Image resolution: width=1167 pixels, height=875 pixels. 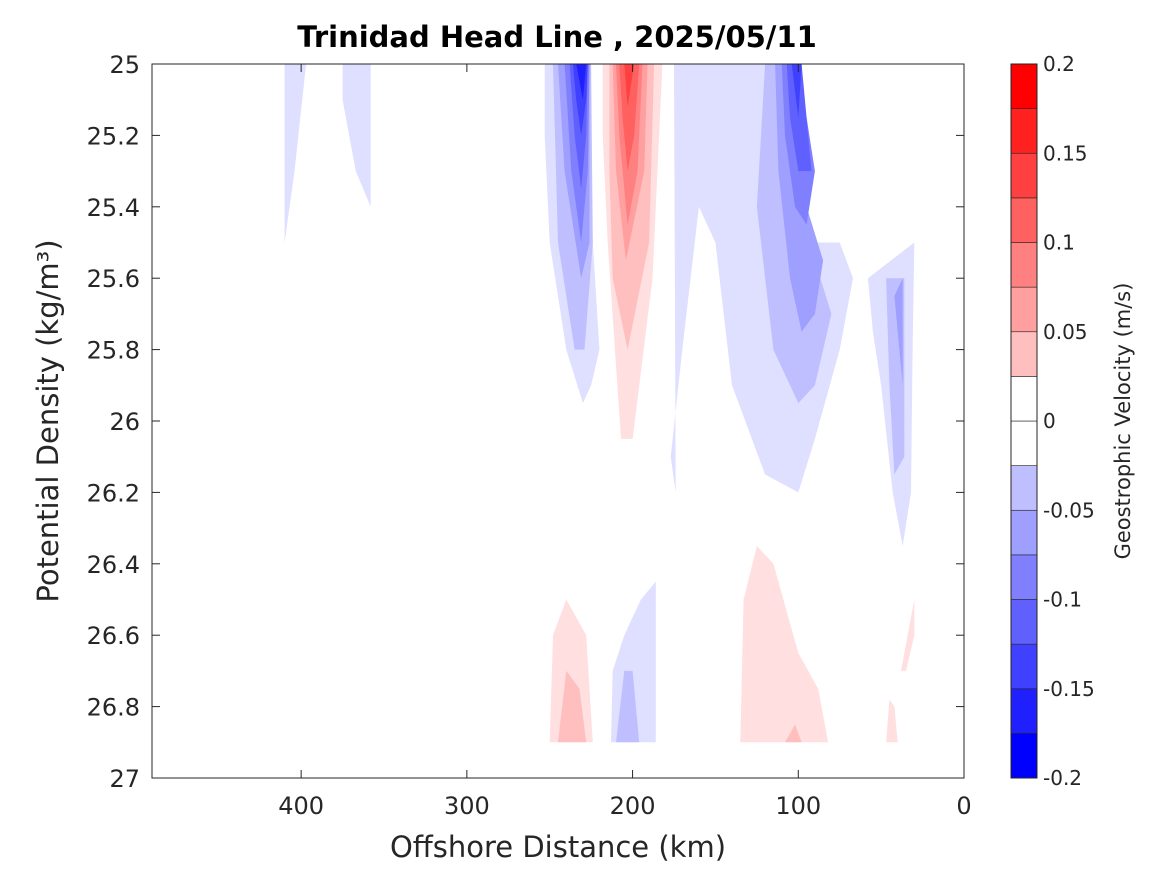 What do you see at coordinates (1059, 64) in the screenshot?
I see `colorbar-tick-label: 0.2` at bounding box center [1059, 64].